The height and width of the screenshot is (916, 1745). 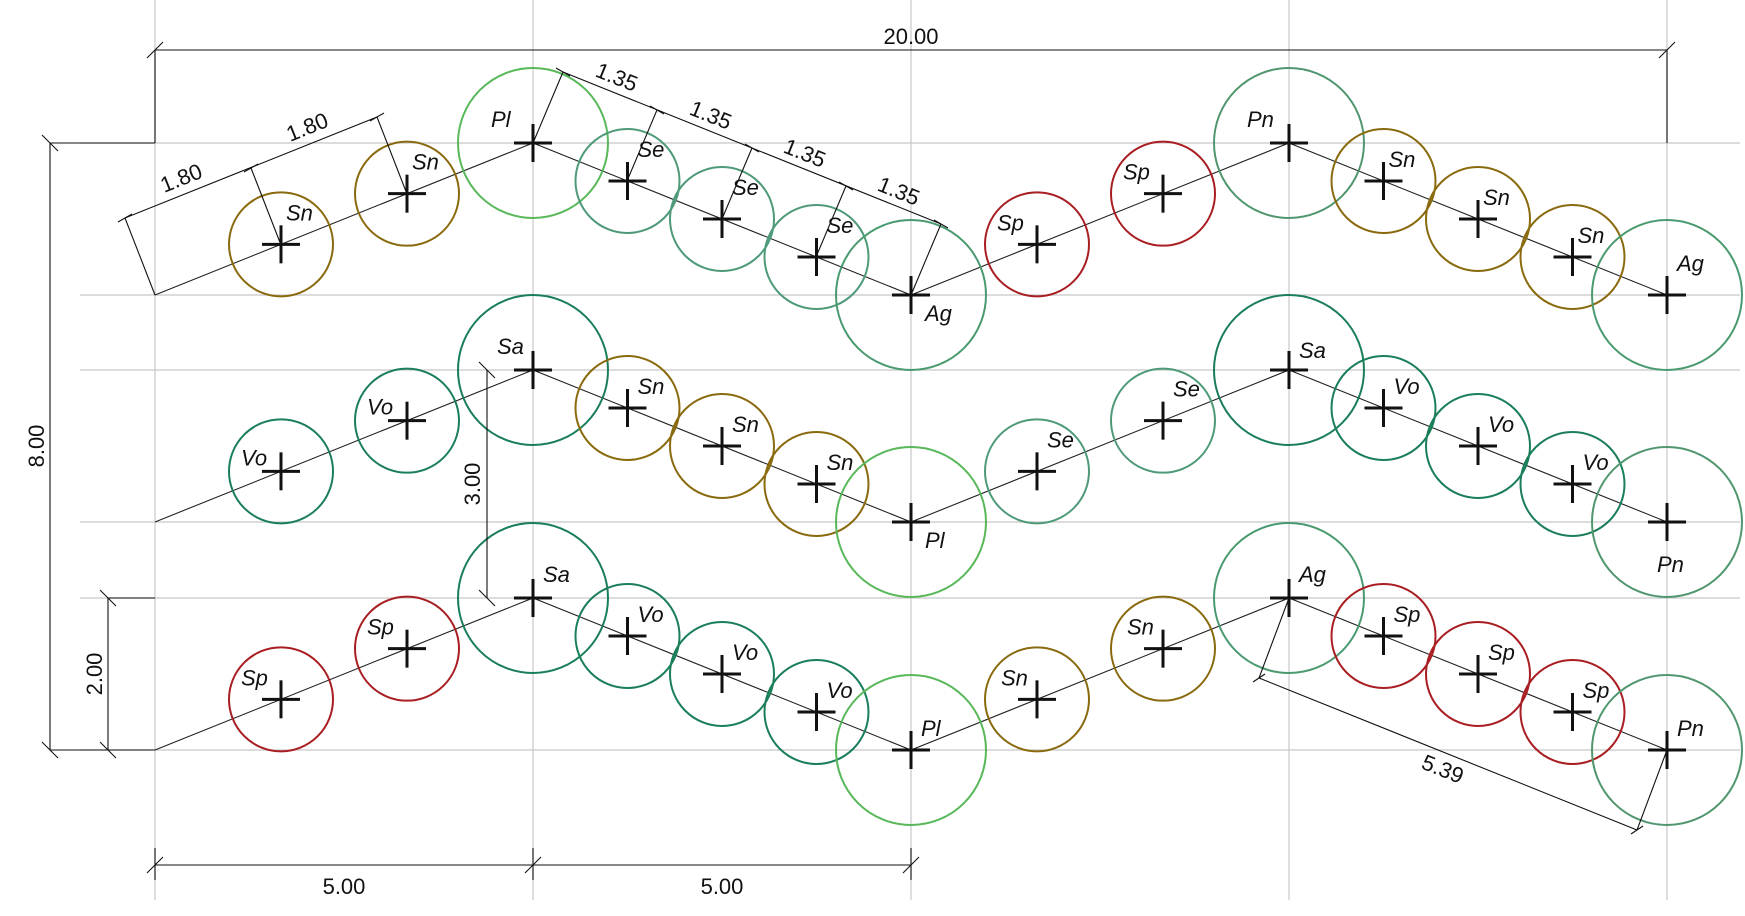 What do you see at coordinates (938, 313) in the screenshot?
I see `plant-label: Ag` at bounding box center [938, 313].